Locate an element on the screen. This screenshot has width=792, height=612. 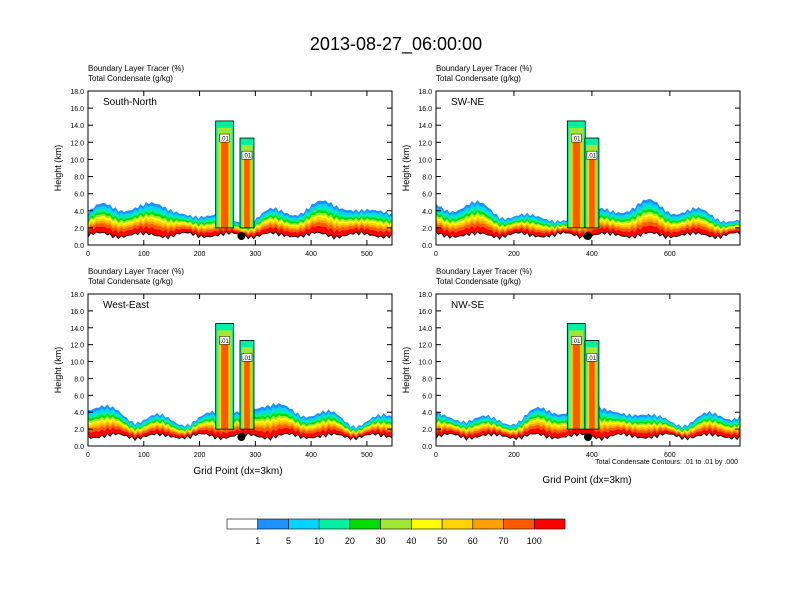
x-axis-label-left: Grid Point (dx=3km) is located at coordinates (237, 471).